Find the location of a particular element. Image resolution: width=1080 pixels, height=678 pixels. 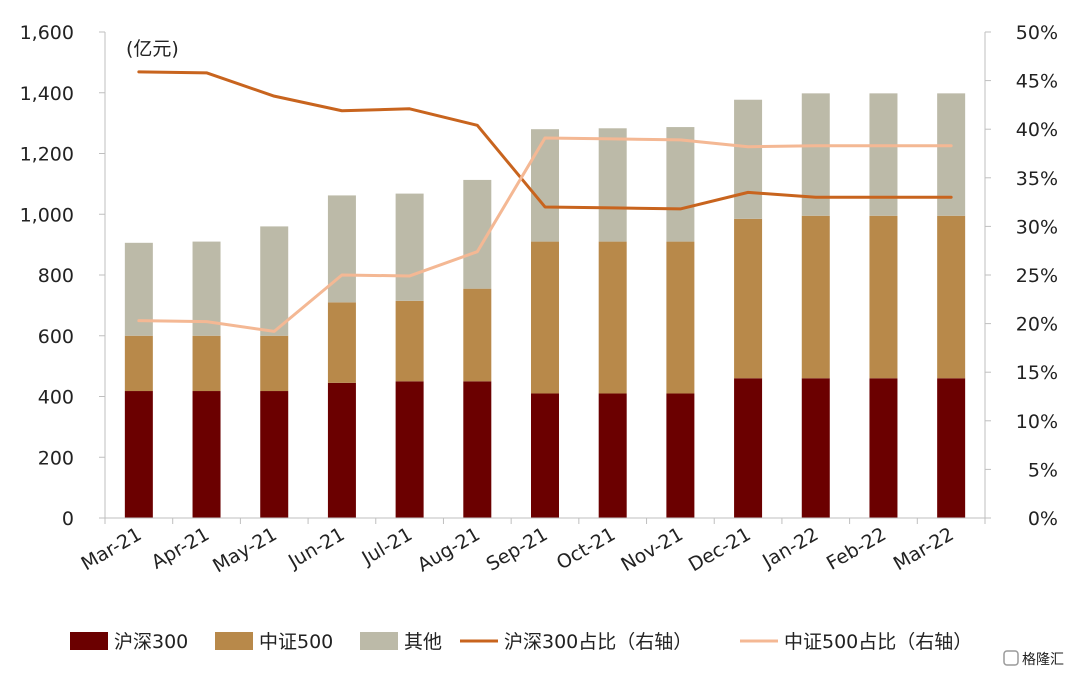

right-axis-tick-label: 10% is located at coordinates (1037, 422).